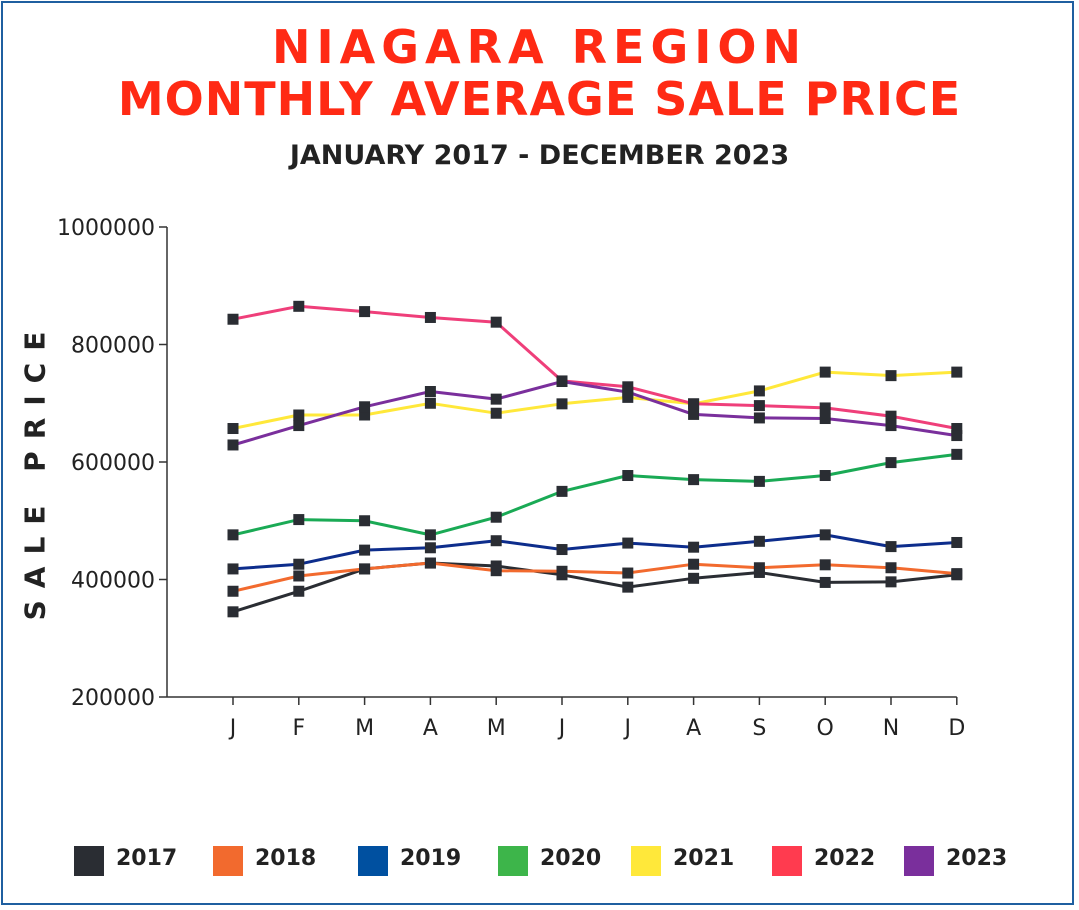  Describe the element at coordinates (787, 861) in the screenshot. I see `legend-swatch-2022` at that location.